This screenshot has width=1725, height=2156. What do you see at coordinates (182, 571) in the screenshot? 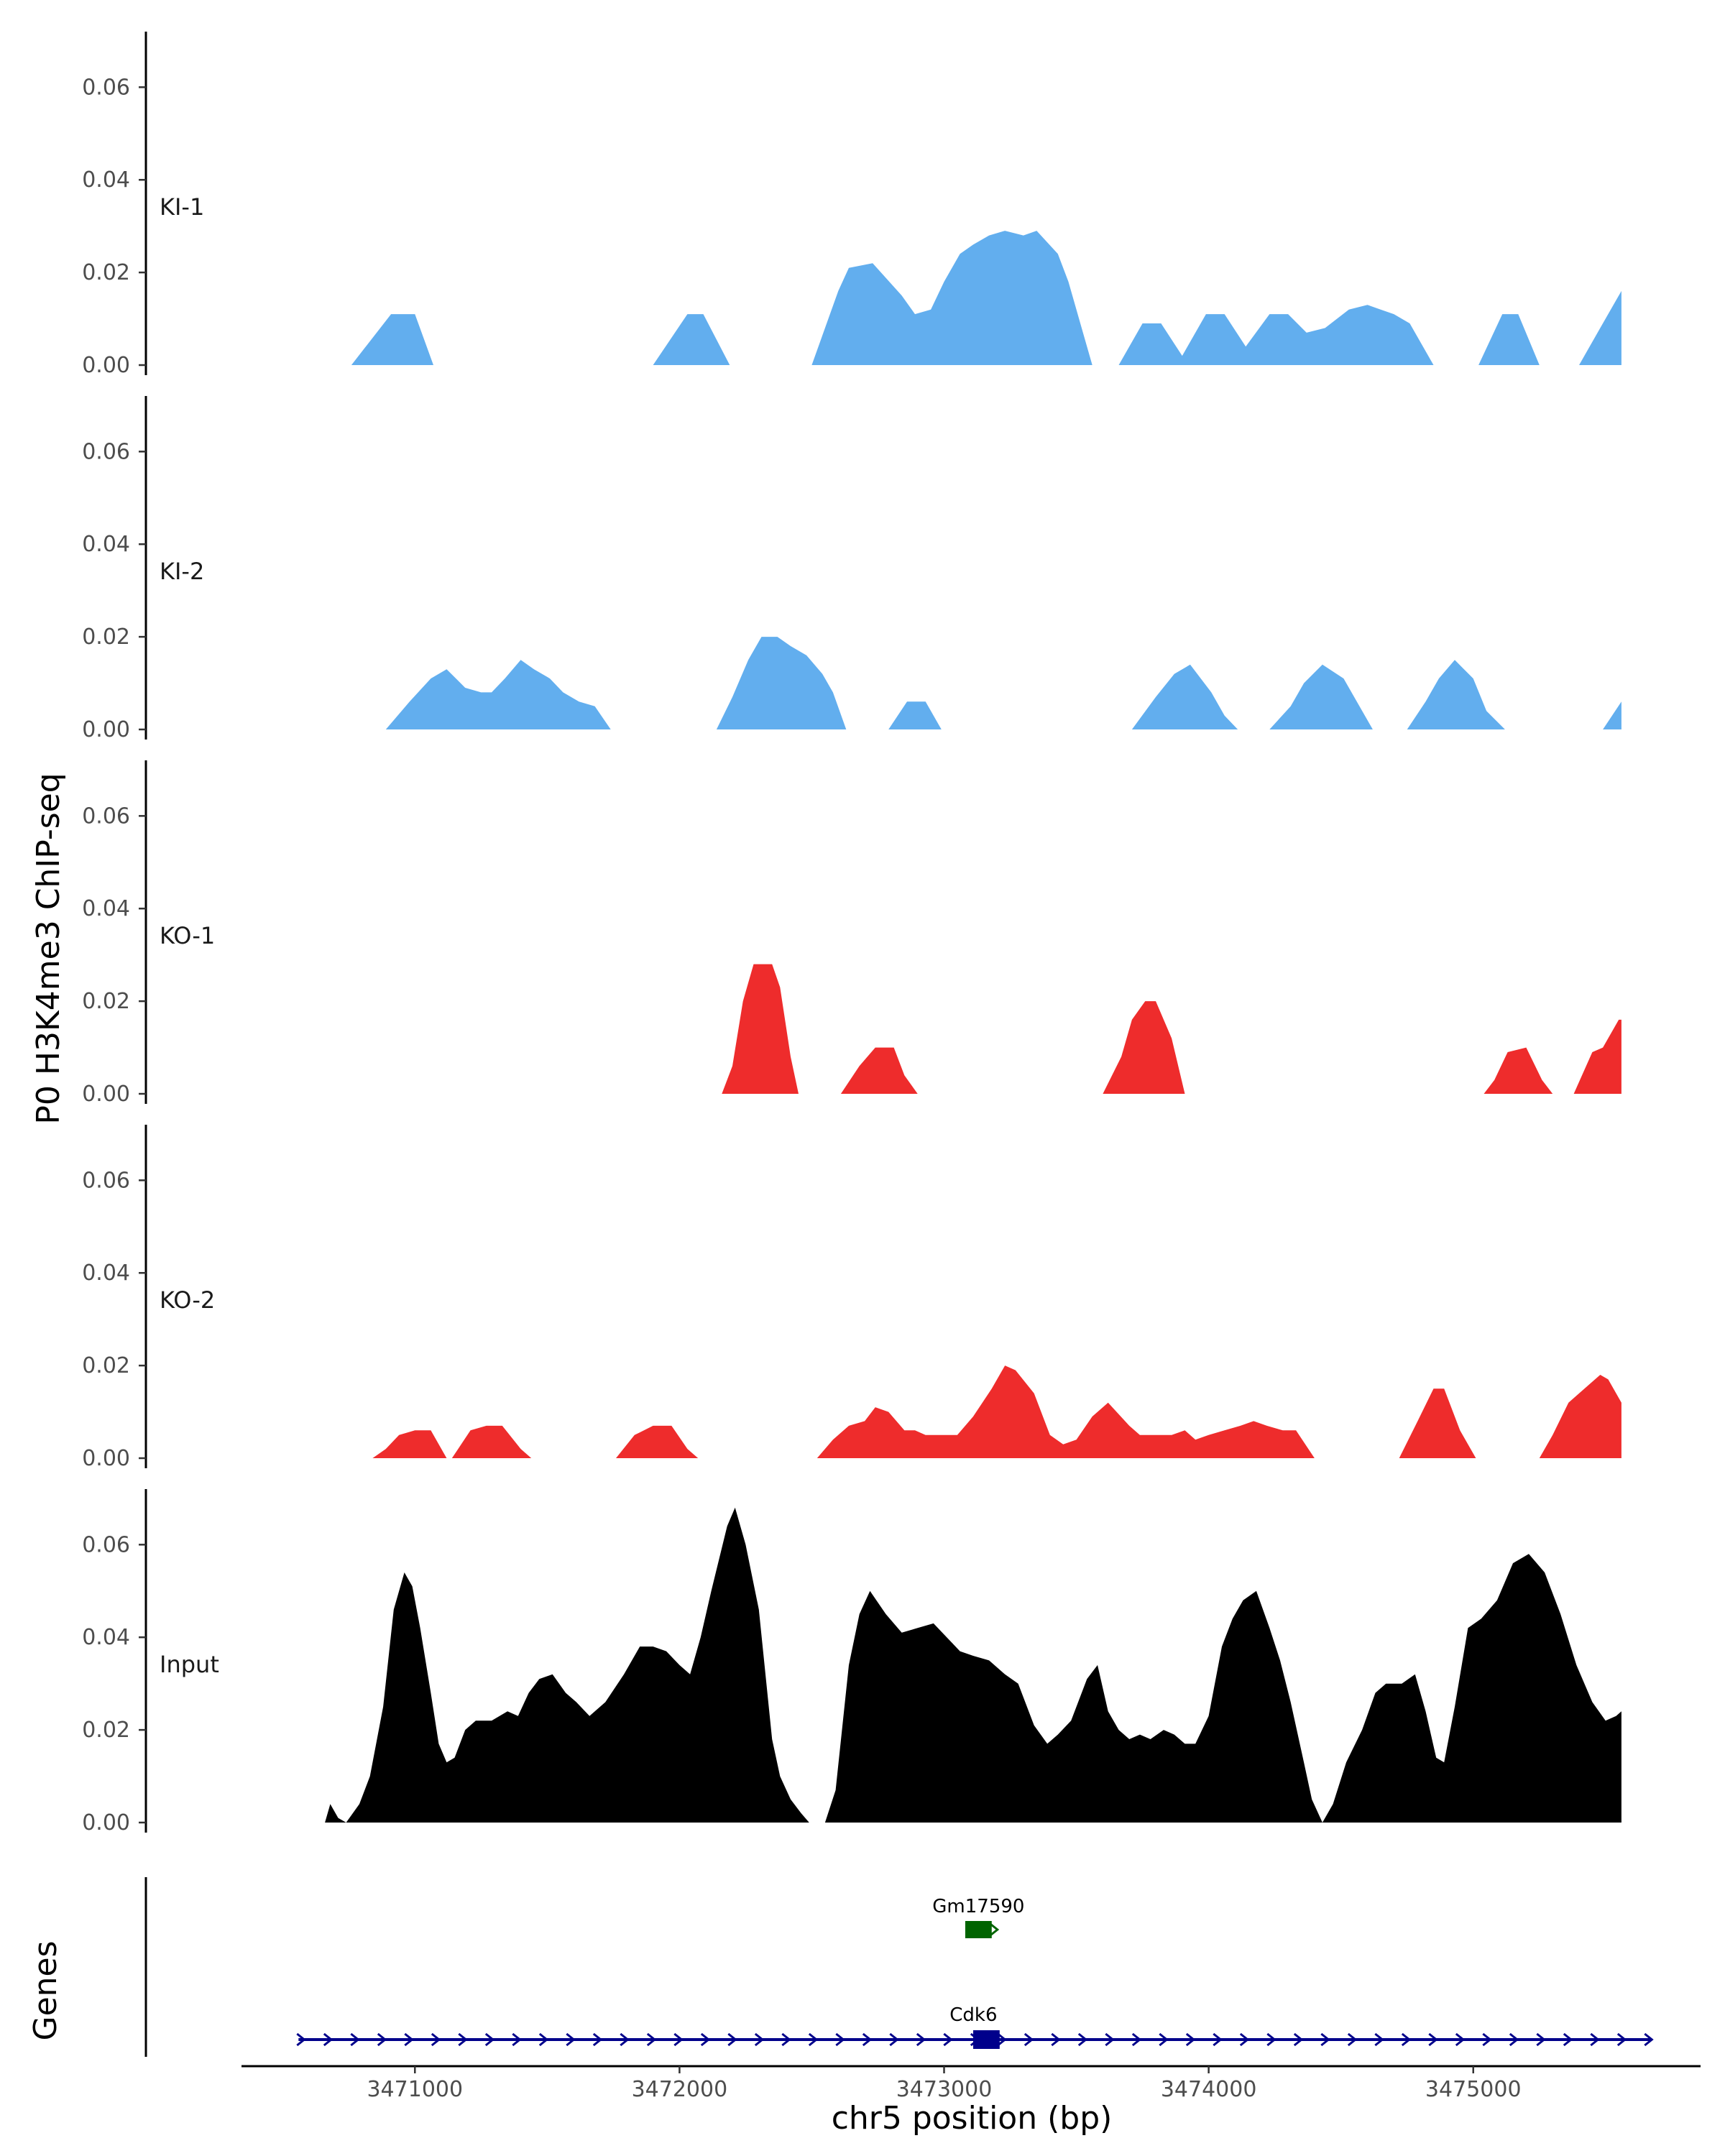
I see `track-label: KI-2` at bounding box center [182, 571].